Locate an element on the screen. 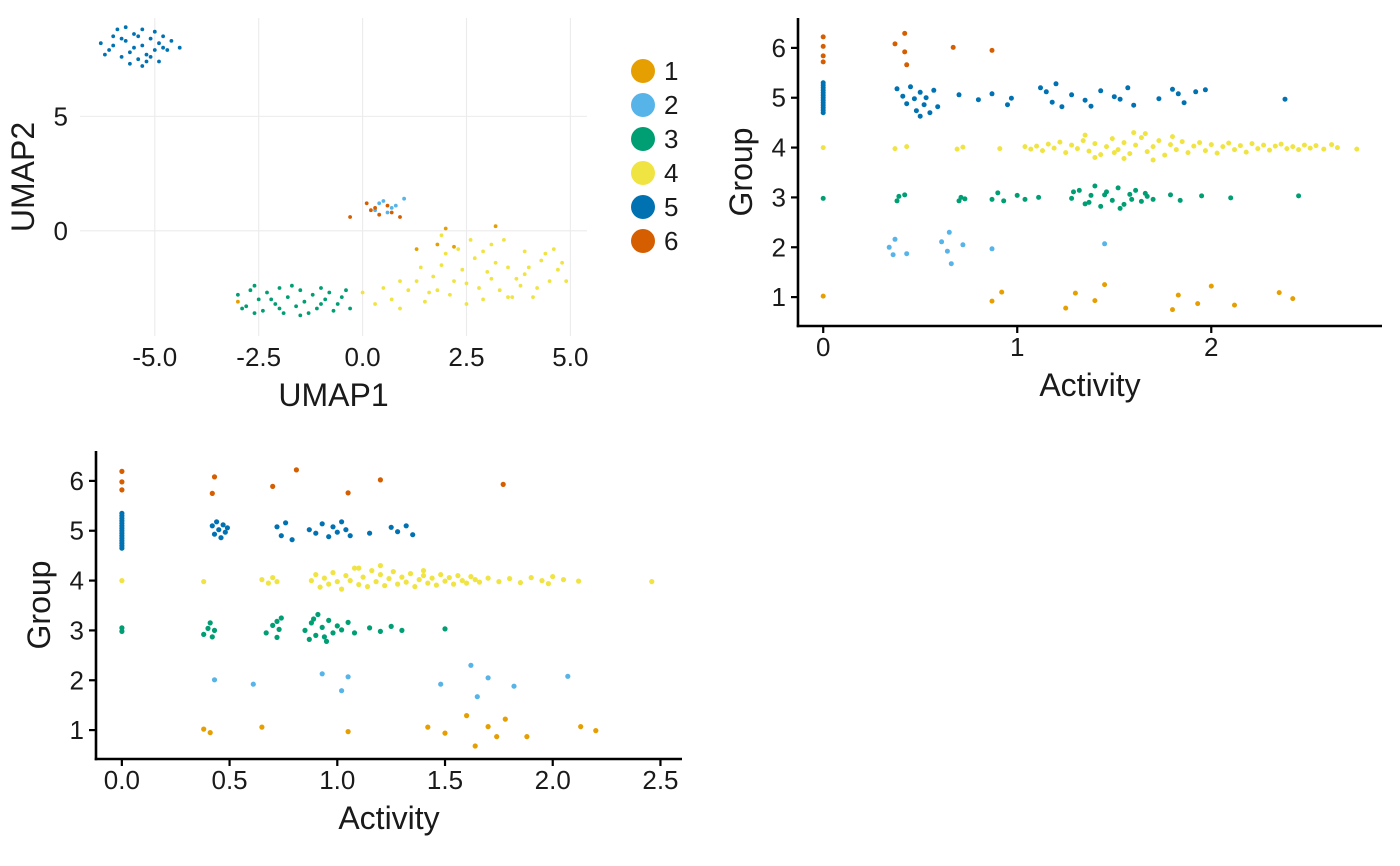 This screenshot has width=1400, height=866. x-axis-title: Activity is located at coordinates (1089, 385).